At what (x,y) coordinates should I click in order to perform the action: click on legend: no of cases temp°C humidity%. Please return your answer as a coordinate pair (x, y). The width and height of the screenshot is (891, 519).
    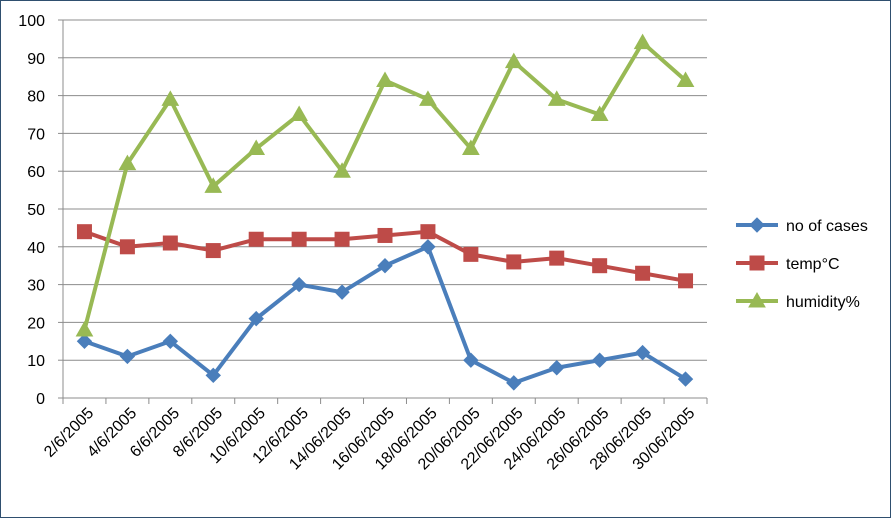
    Looking at the image, I should click on (802, 264).